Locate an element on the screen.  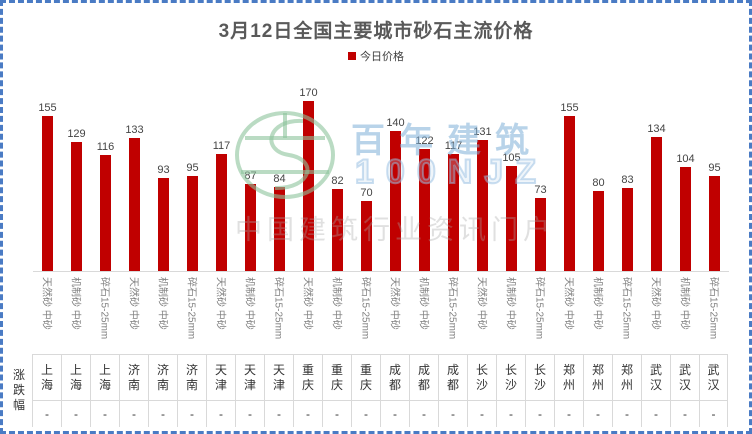
bar-column: 140 is located at coordinates (395, 194).